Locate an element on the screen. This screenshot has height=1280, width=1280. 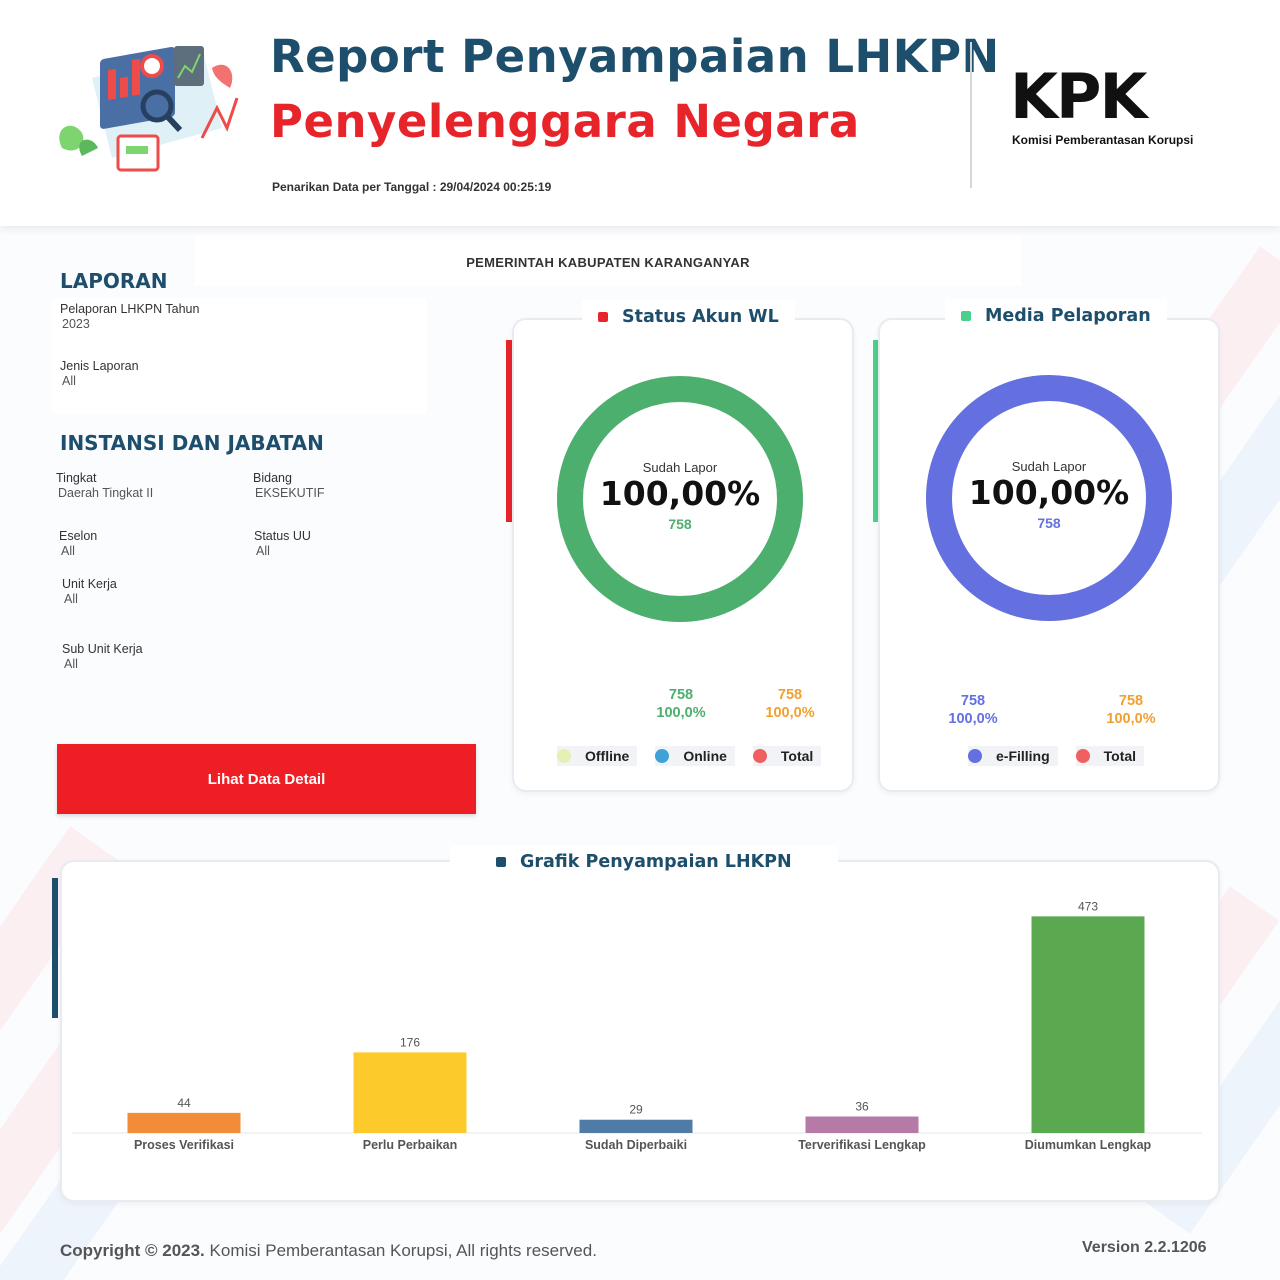
status-akun-caption: Sudah Lapor is located at coordinates (680, 467).